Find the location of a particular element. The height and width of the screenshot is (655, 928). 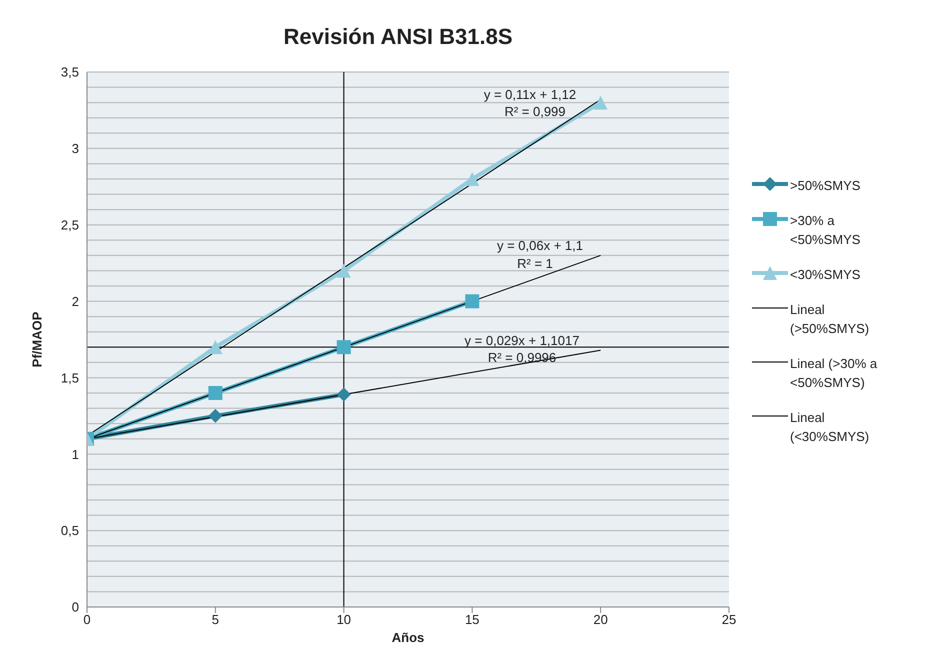

legend-label: >30% a <50%SMYS is located at coordinates (826, 230).